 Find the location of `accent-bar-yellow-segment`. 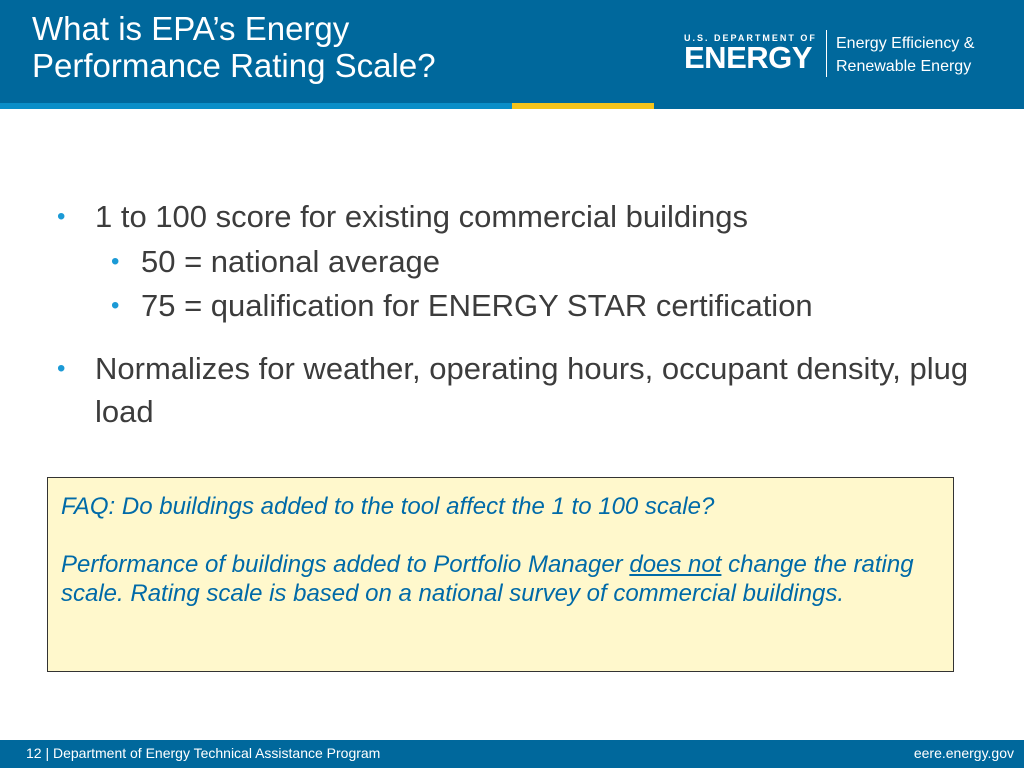

accent-bar-yellow-segment is located at coordinates (583, 106).